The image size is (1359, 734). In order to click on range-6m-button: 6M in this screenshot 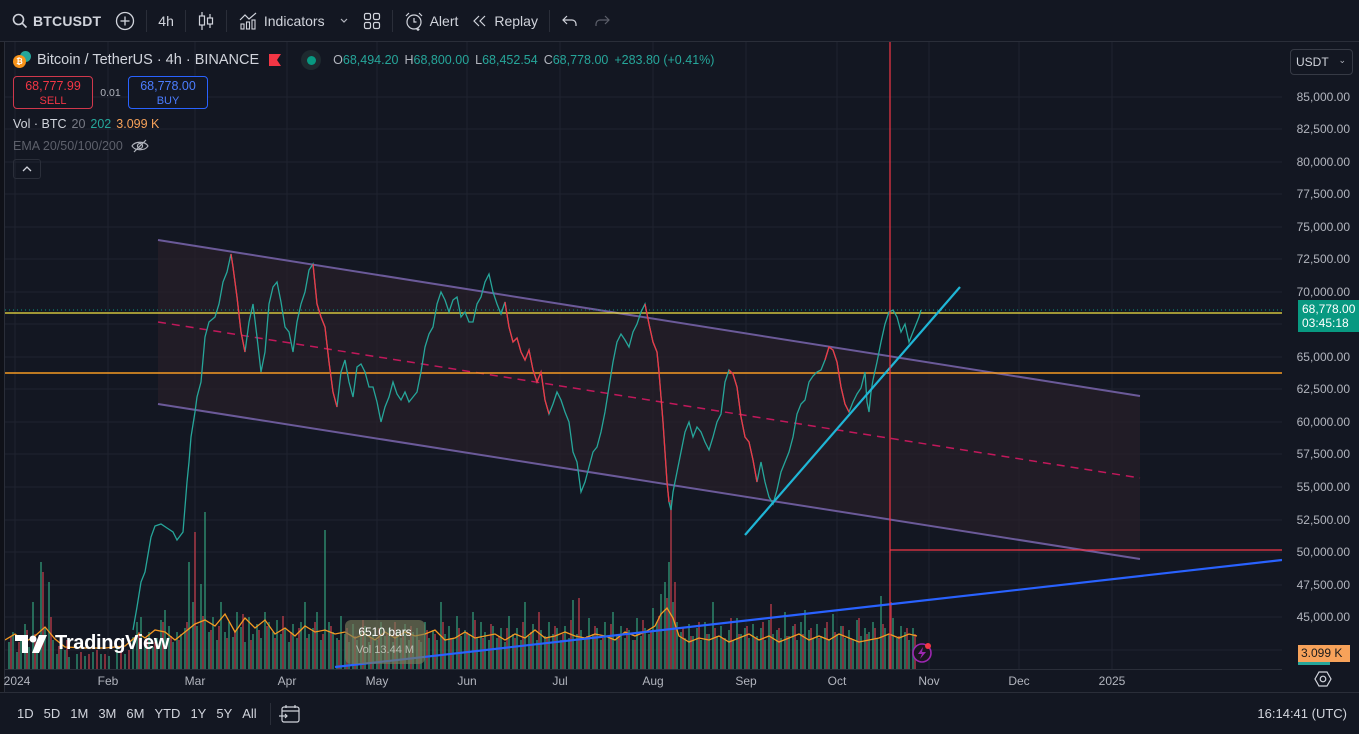, I will do `click(135, 713)`.